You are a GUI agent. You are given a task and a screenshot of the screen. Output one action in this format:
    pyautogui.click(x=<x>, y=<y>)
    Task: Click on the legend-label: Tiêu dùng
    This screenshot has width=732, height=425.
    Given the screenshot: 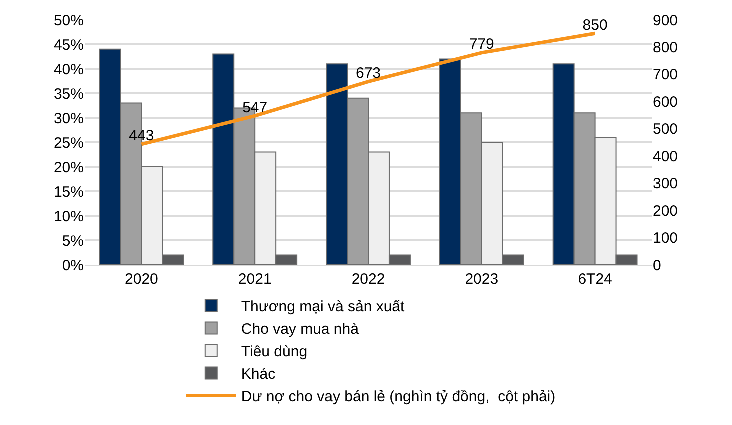 What is the action you would take?
    pyautogui.click(x=274, y=352)
    